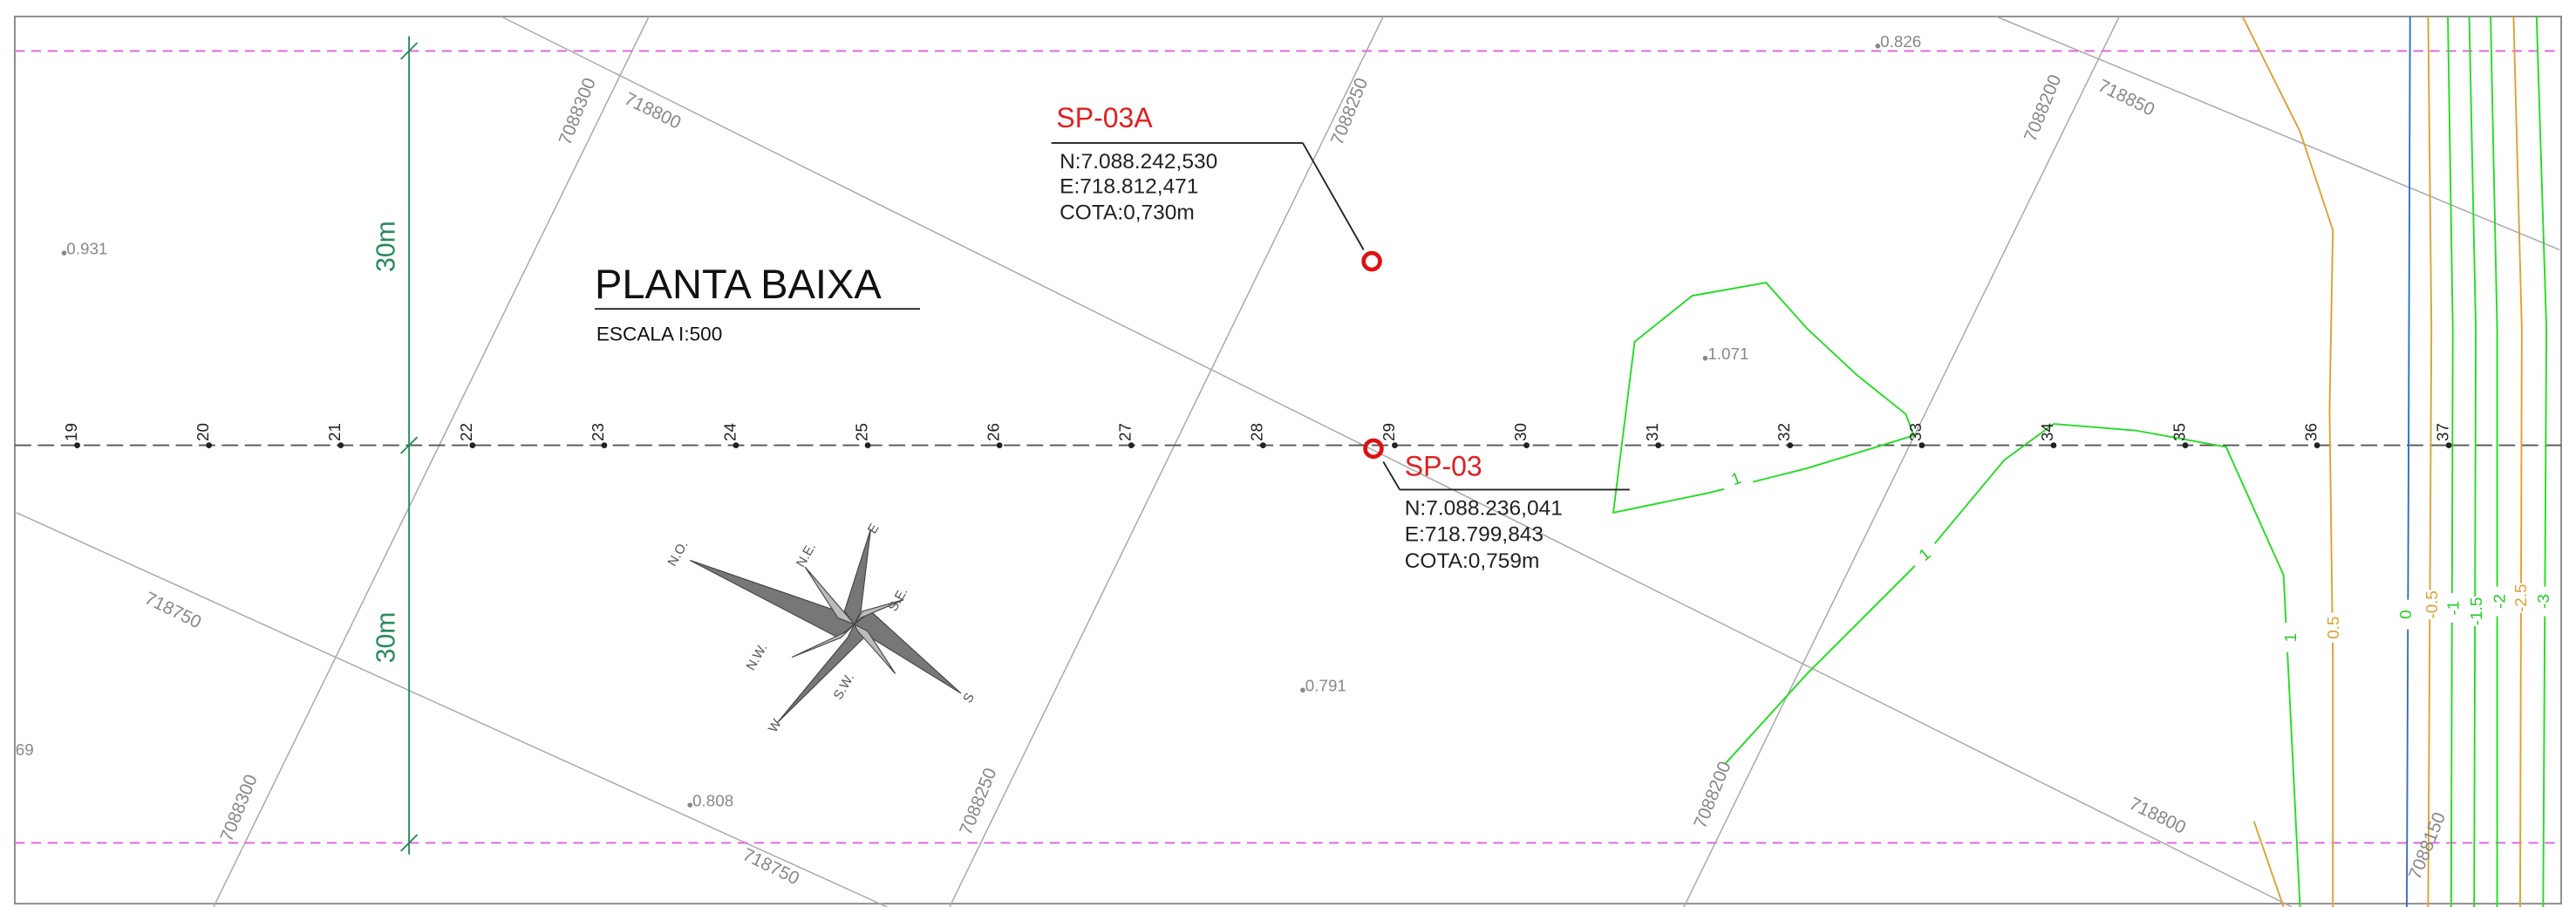 This screenshot has width=2576, height=907. I want to click on station-label: 35, so click(2179, 432).